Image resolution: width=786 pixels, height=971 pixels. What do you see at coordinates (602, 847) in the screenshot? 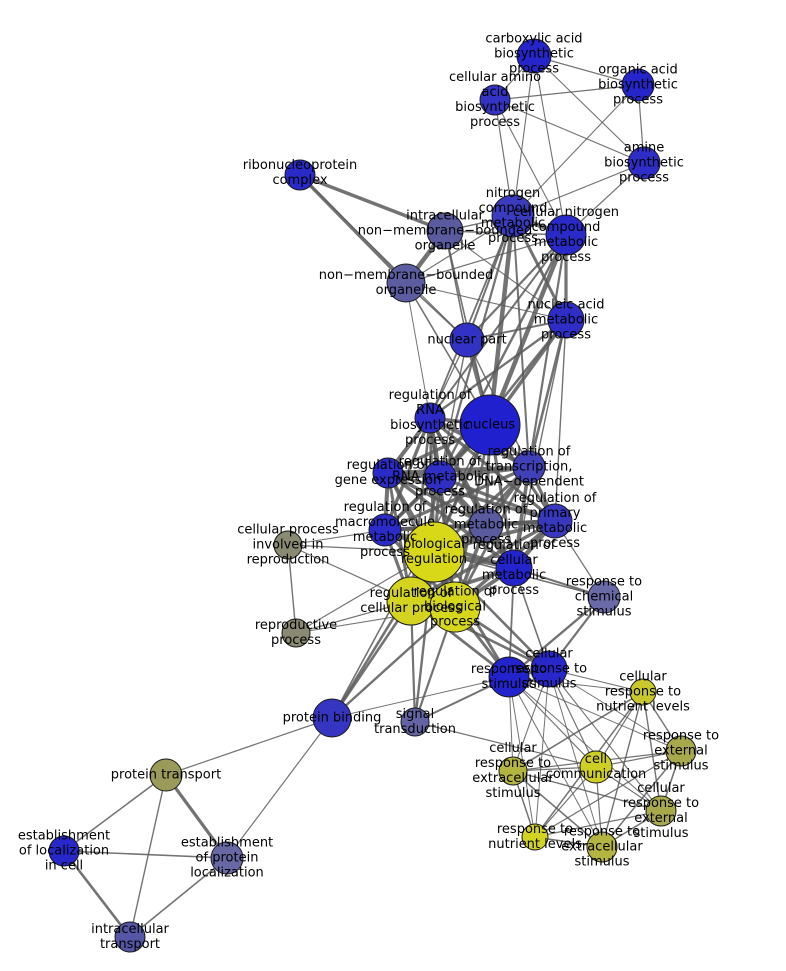
I see `graph-node-response_to_extracellular_stimulus` at bounding box center [602, 847].